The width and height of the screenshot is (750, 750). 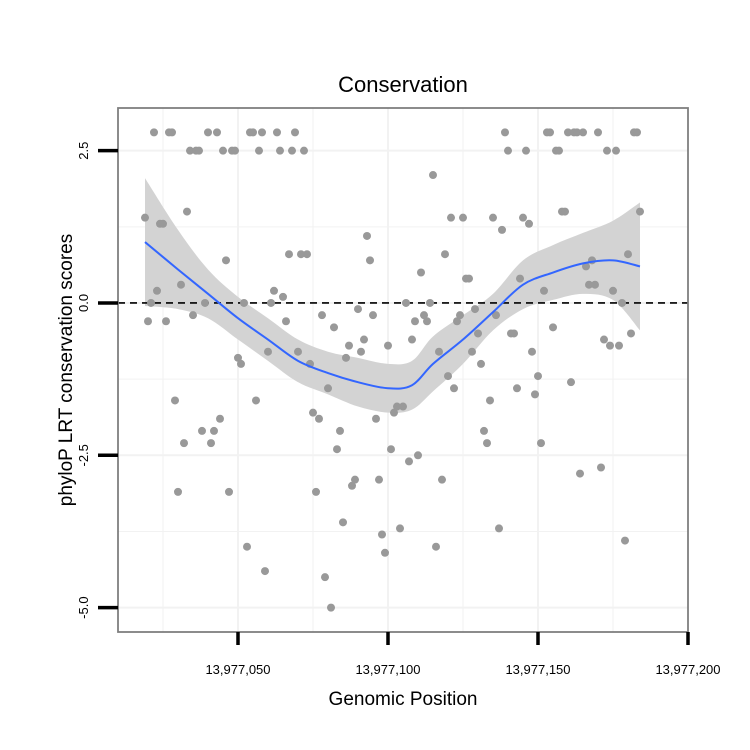 I want to click on x-axis: 13,977,050 13,977,100 13,977,150 13,977,200, so click(x=463, y=654).